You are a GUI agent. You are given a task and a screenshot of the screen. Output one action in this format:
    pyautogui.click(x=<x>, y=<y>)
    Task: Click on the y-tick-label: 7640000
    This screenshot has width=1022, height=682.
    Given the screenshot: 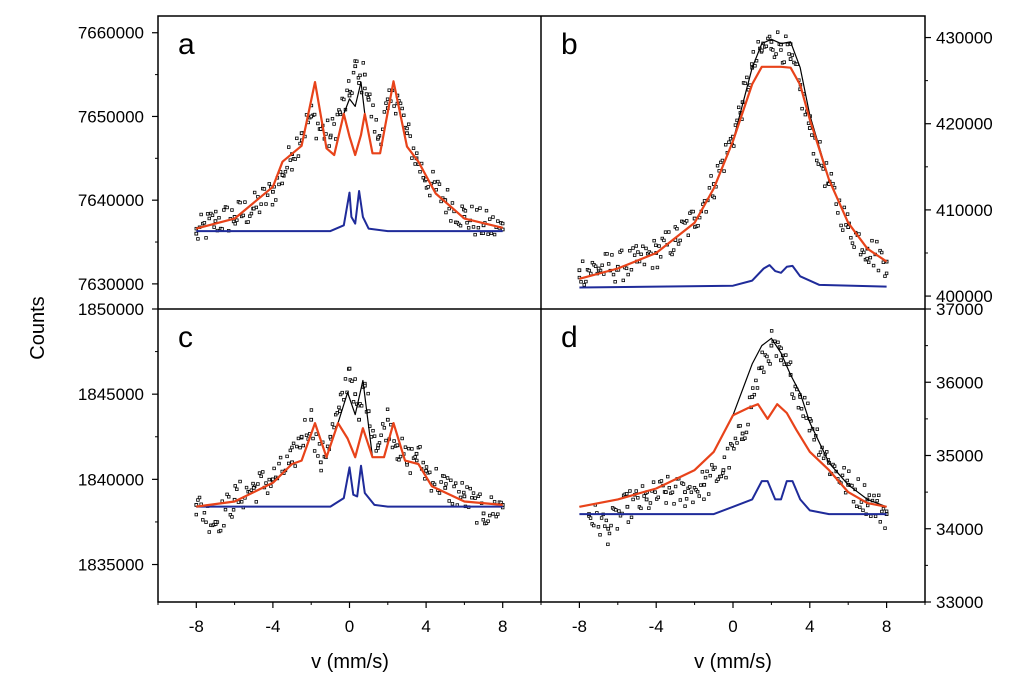 What is the action you would take?
    pyautogui.click(x=111, y=200)
    